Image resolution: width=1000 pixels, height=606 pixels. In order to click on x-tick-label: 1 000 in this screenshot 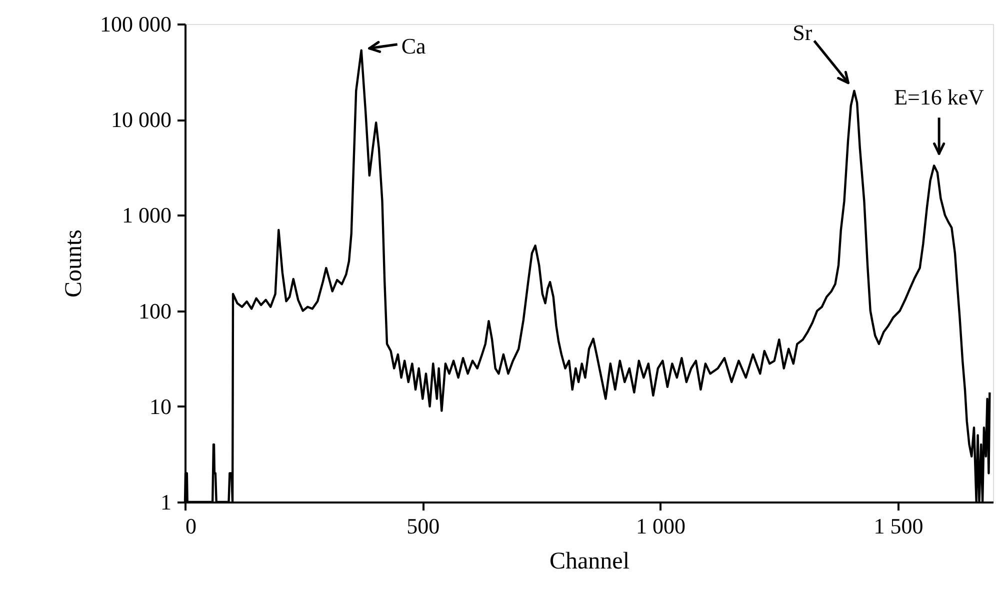, I will do `click(661, 526)`.